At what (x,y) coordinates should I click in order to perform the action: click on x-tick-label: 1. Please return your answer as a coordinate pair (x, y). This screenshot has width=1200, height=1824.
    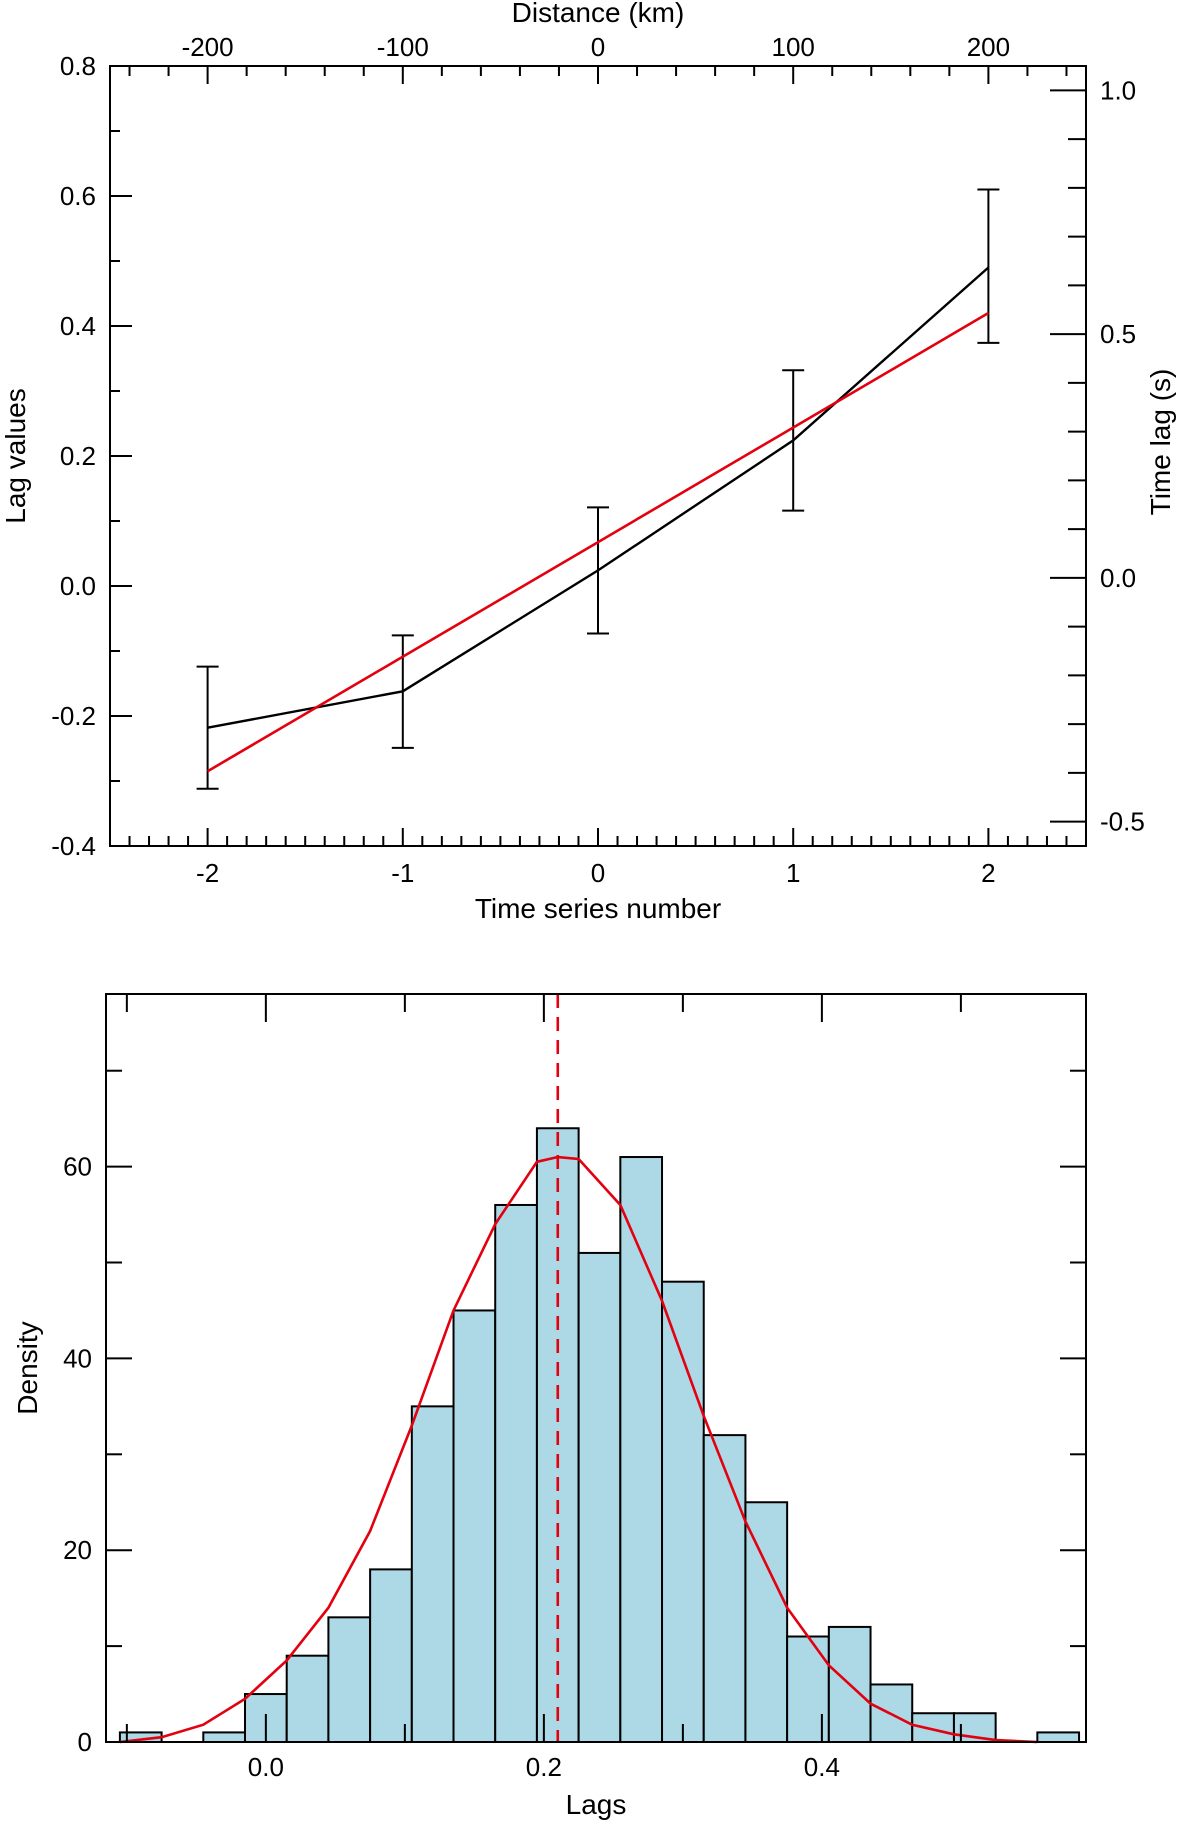
    Looking at the image, I should click on (793, 873).